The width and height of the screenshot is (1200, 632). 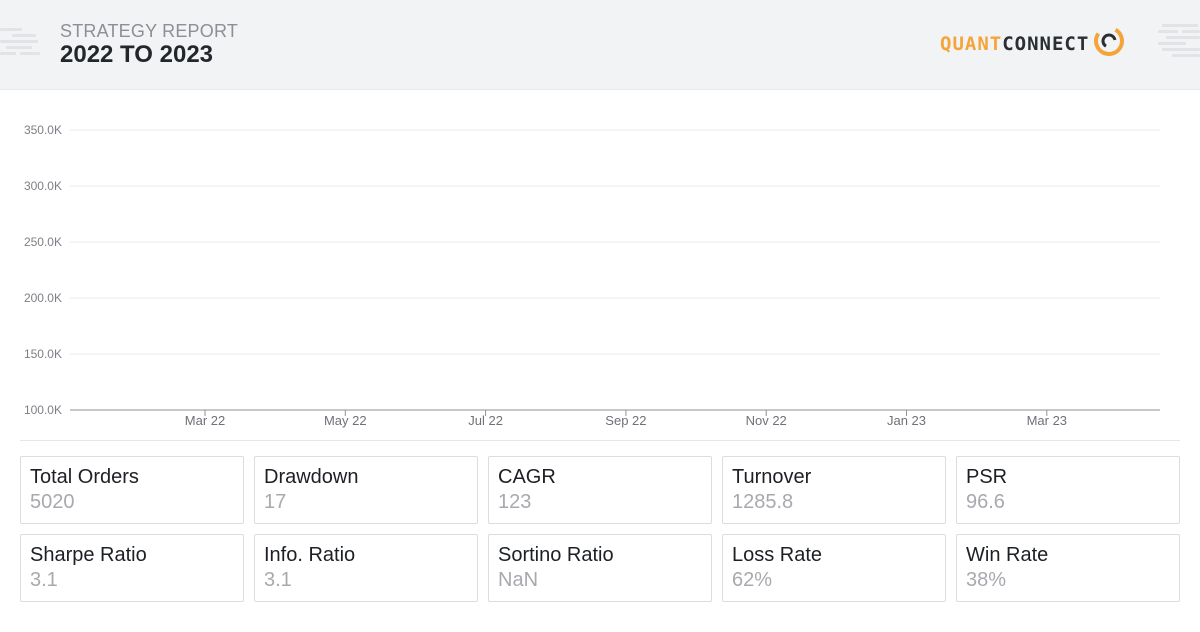 I want to click on y-tick-label: 200.0K, so click(x=43, y=298).